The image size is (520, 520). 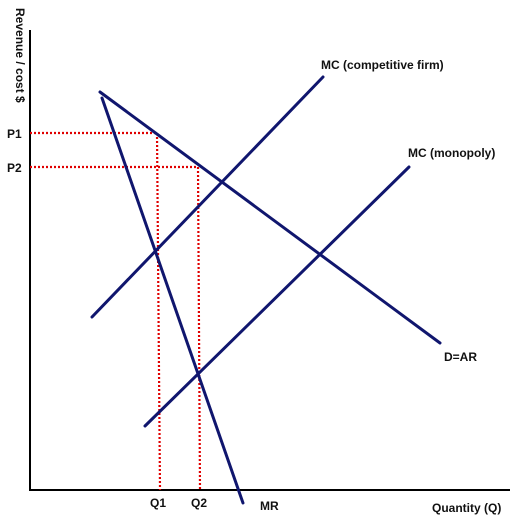 I want to click on mc-competitive-label: MC (competitive firm), so click(x=382, y=65).